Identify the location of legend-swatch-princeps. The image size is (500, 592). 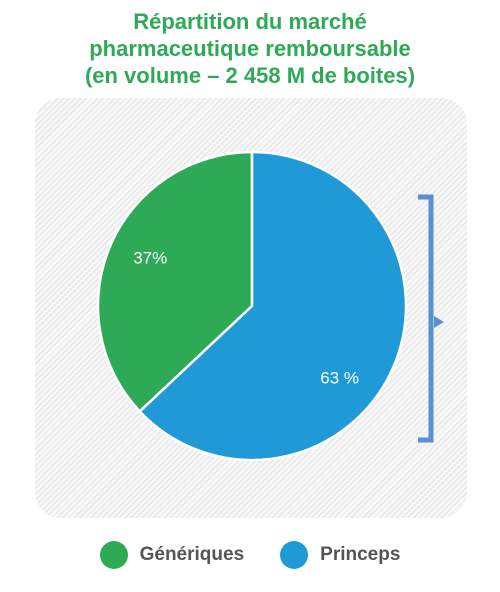
(294, 555).